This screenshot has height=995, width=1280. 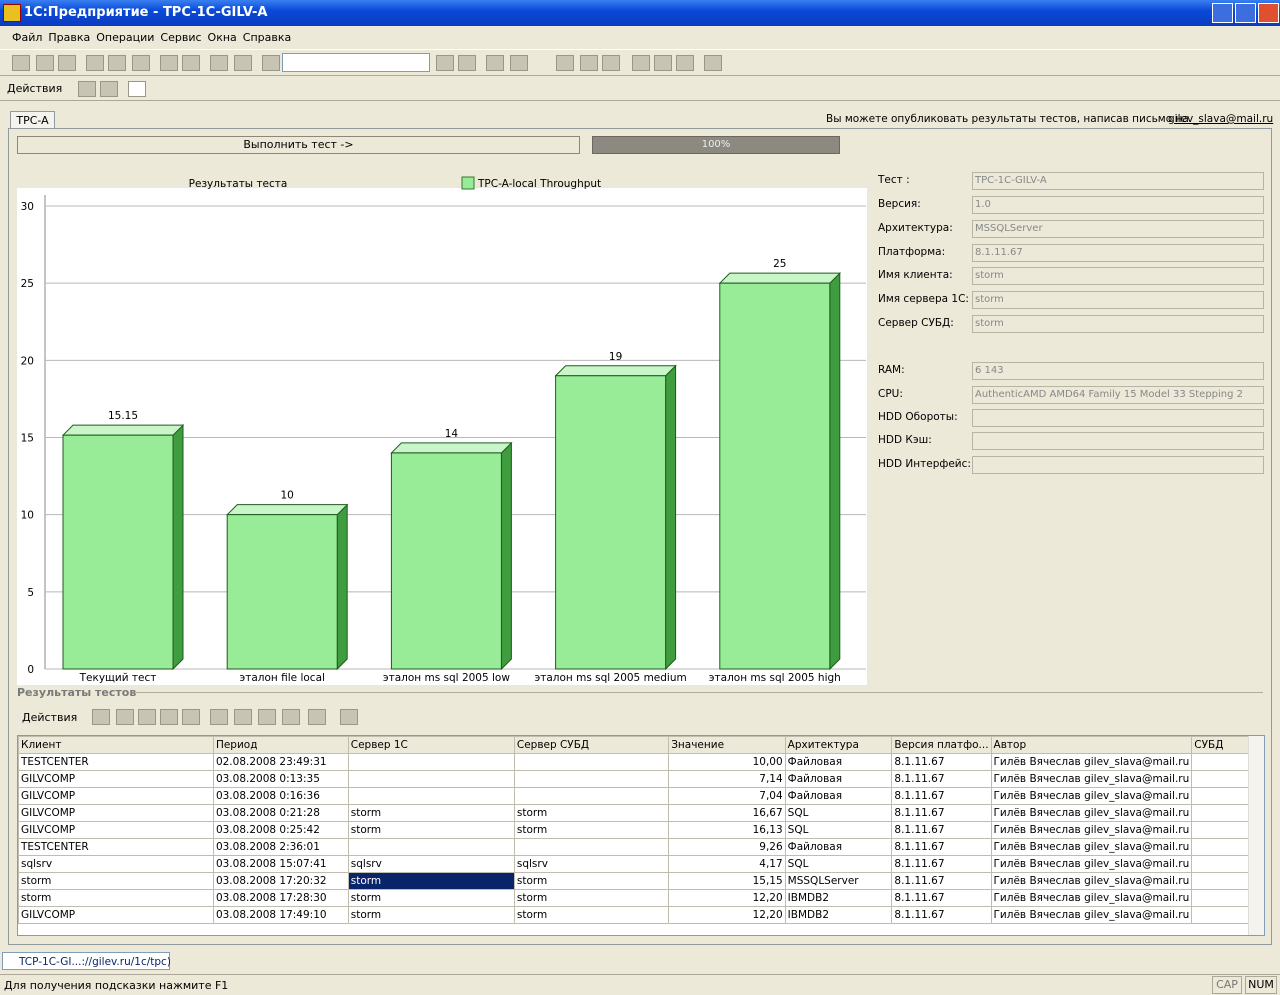 I want to click on window-tab: TCP-1C-GI...://gilev.ru/1c/tpc), so click(x=86, y=961).